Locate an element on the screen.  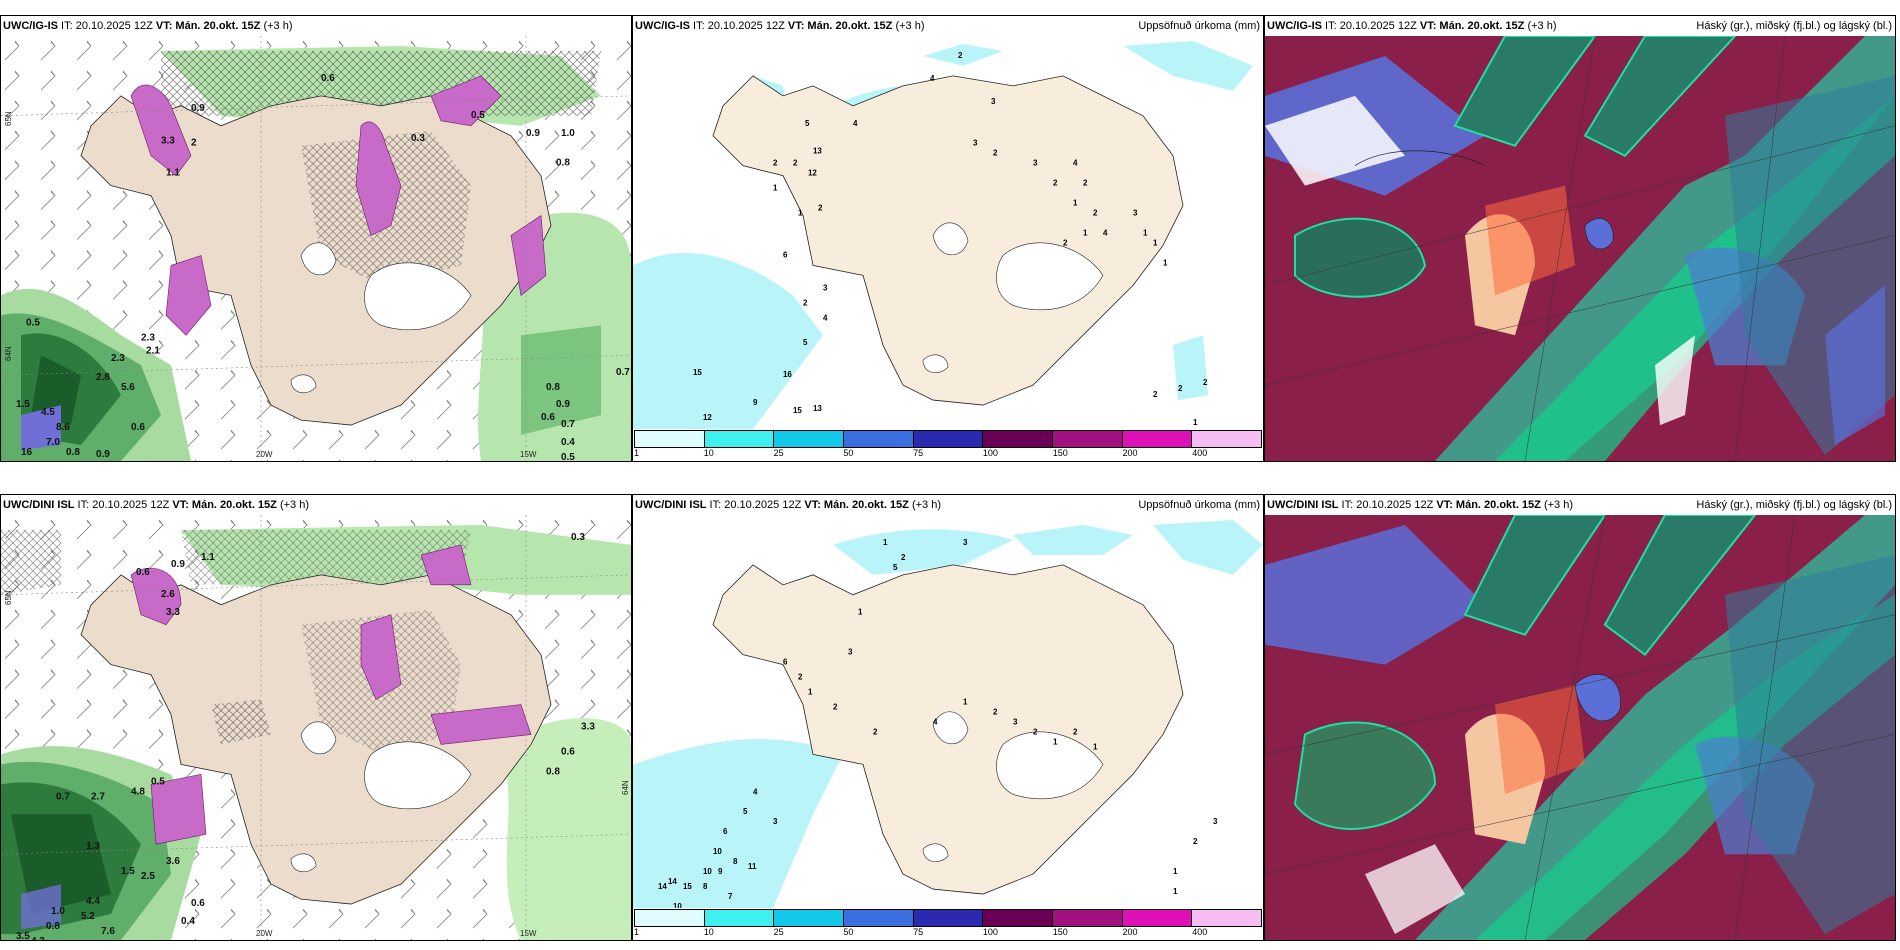
precip-value: 7 is located at coordinates (730, 896).